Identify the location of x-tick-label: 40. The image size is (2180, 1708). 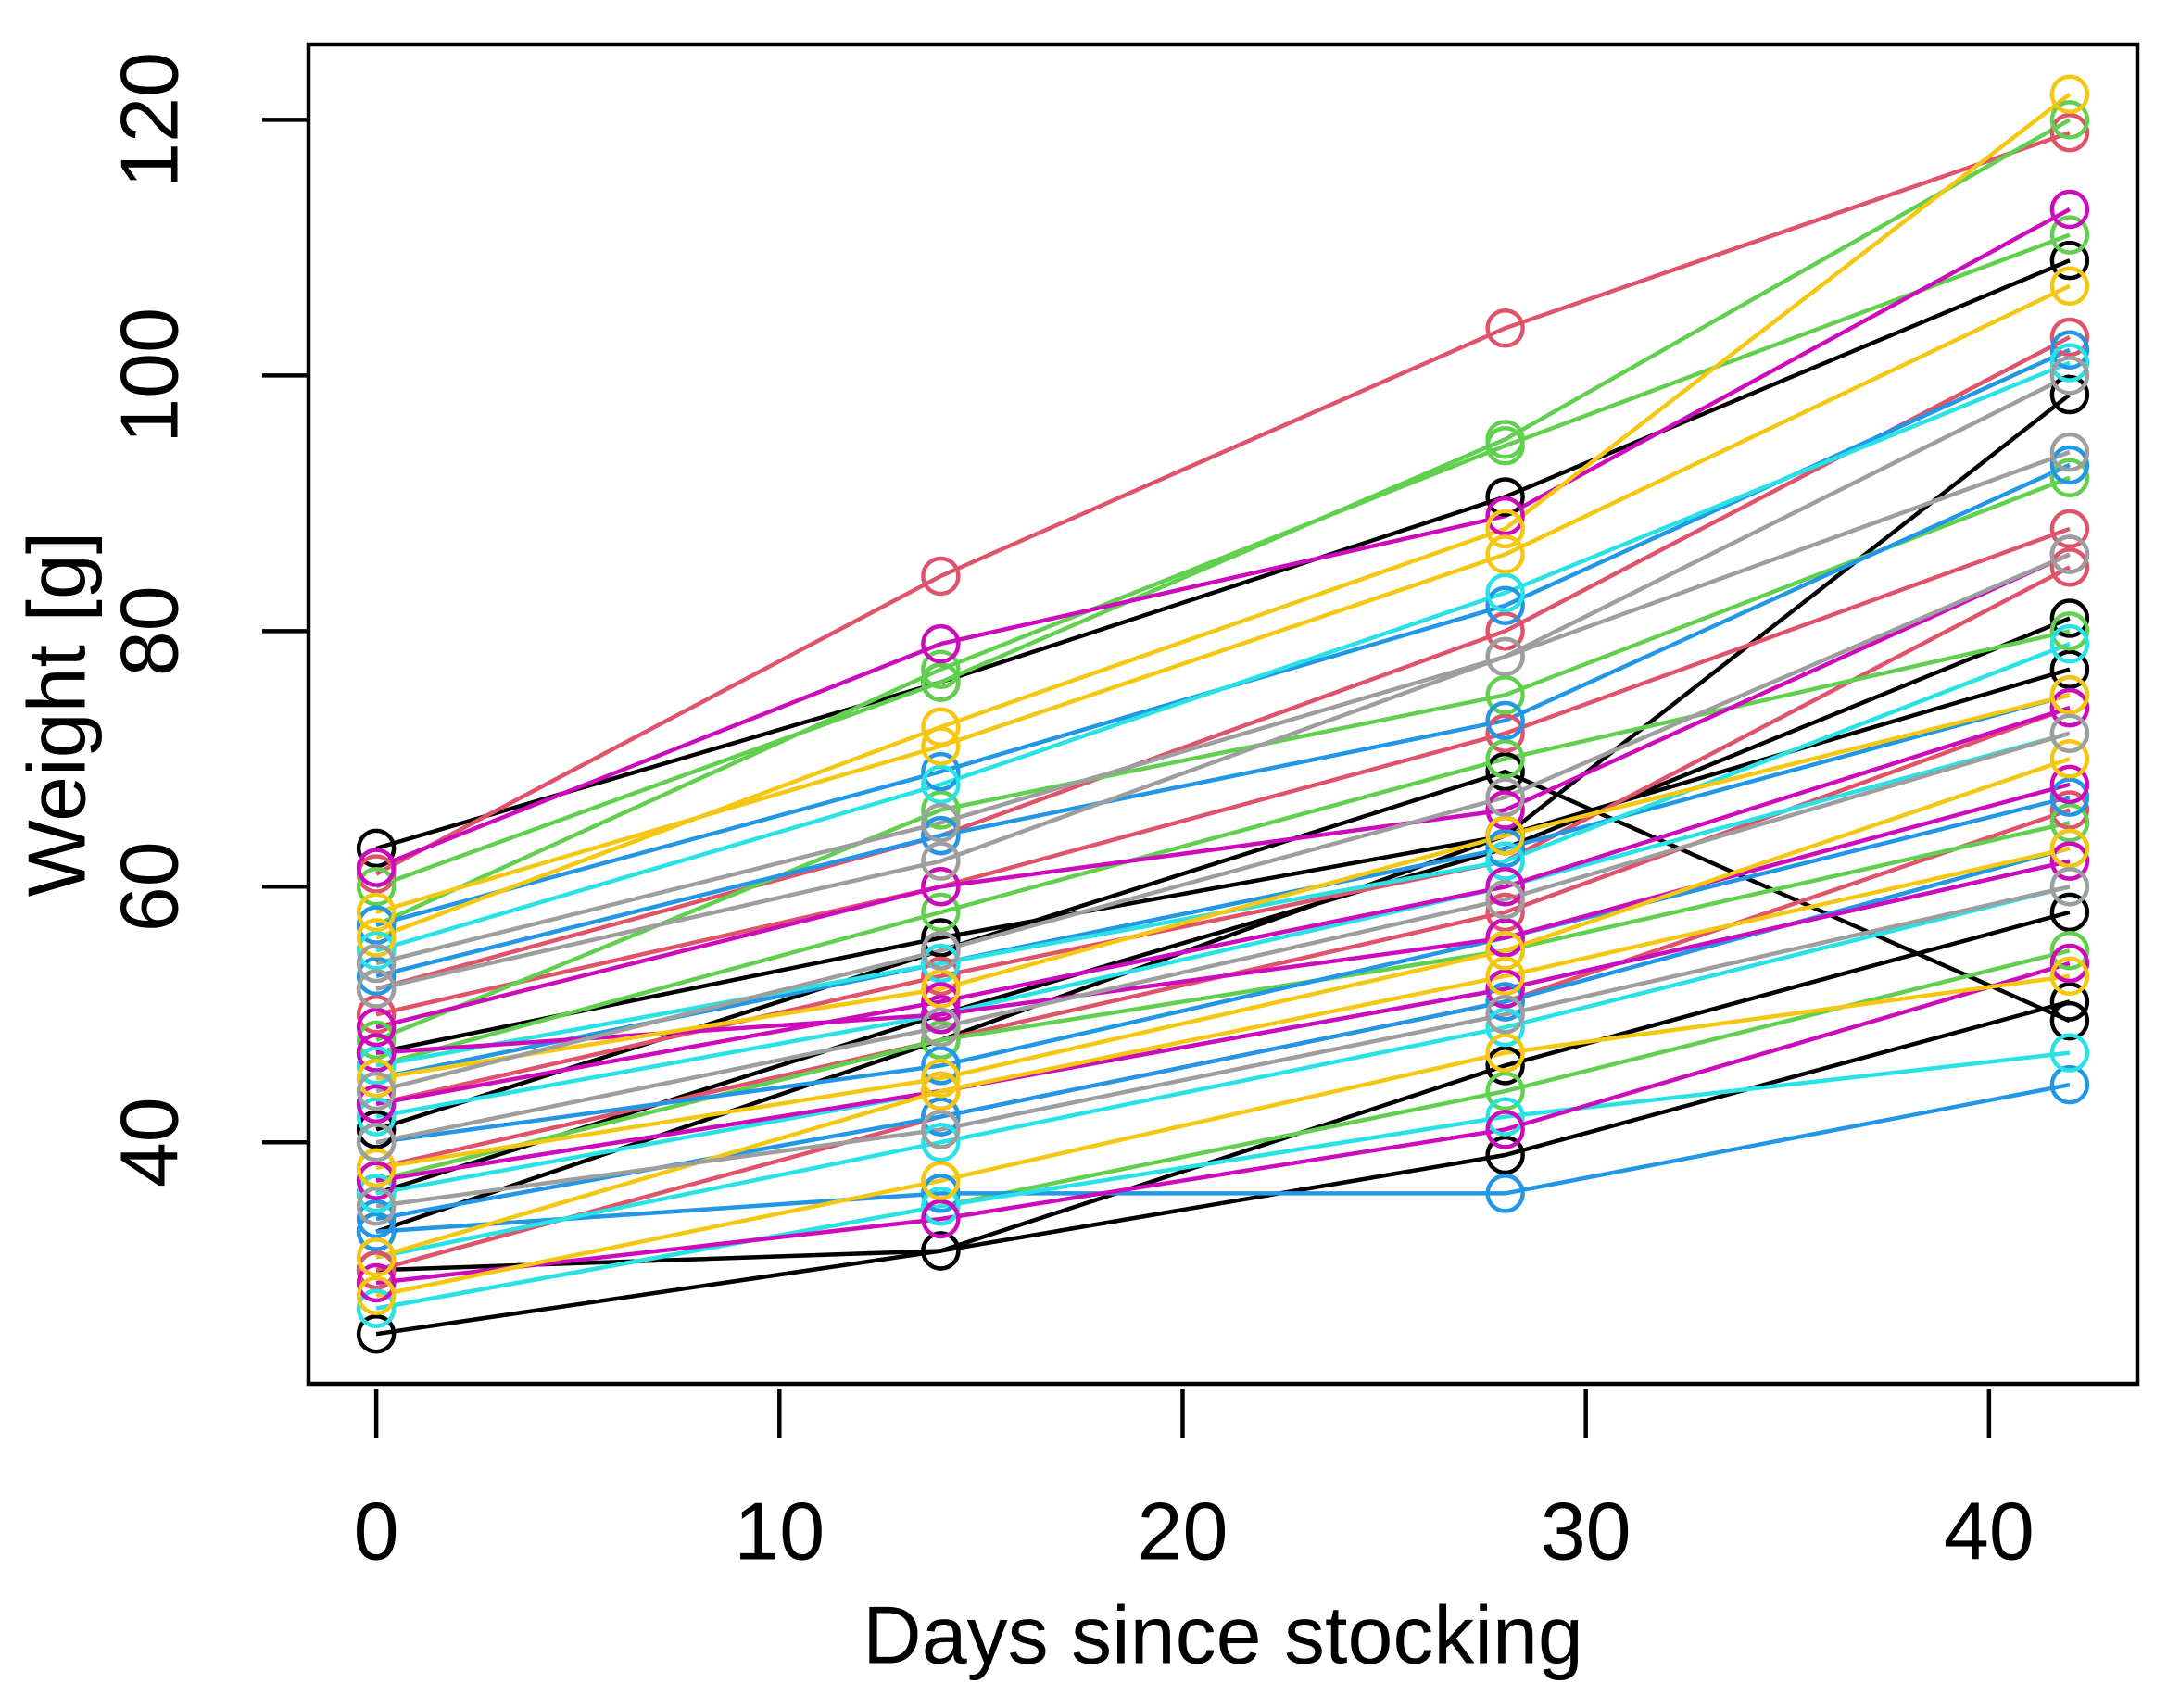
(1989, 1531).